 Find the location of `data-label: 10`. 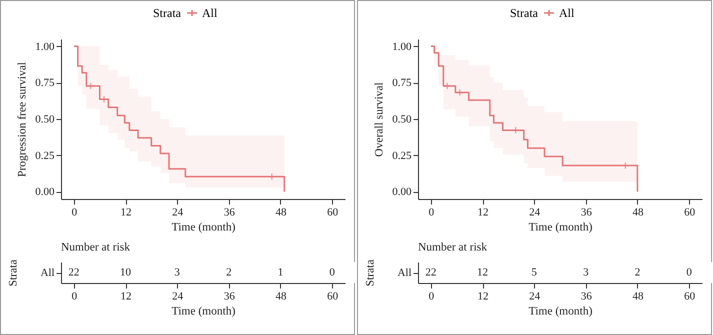

data-label: 10 is located at coordinates (126, 272).